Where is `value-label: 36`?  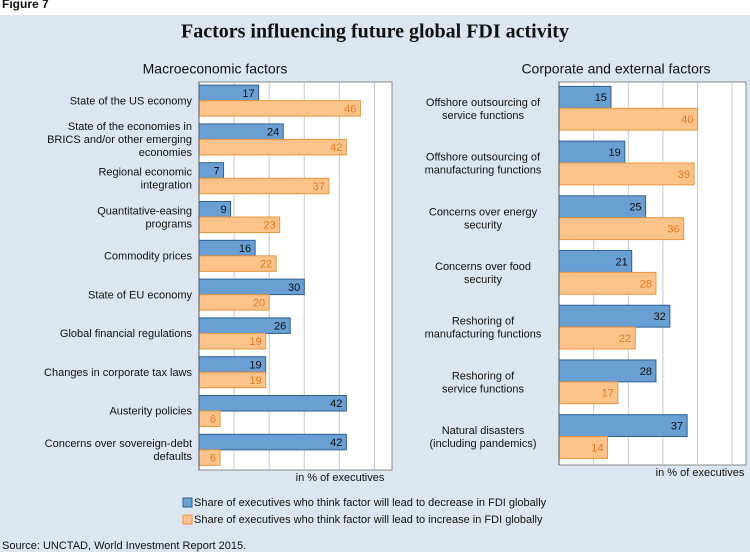 value-label: 36 is located at coordinates (673, 230).